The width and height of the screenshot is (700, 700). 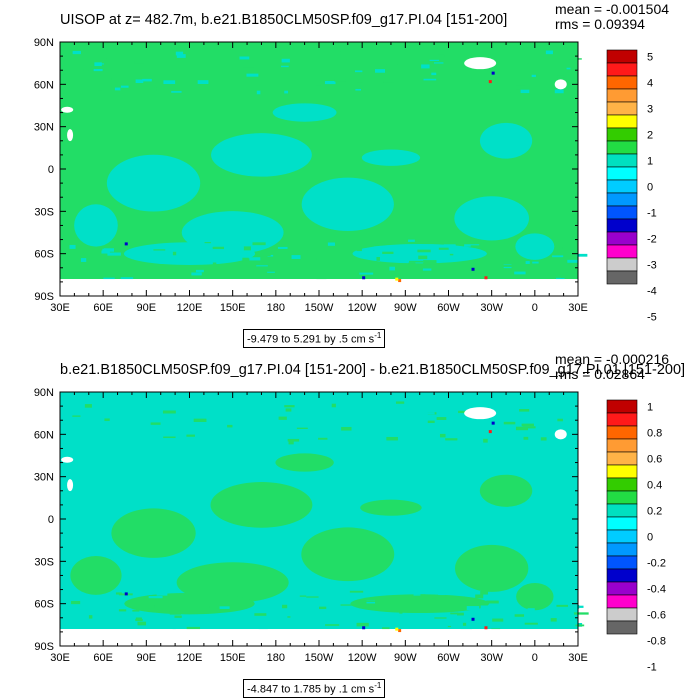 I want to click on y-tick-label: 60S, so click(x=44, y=605).